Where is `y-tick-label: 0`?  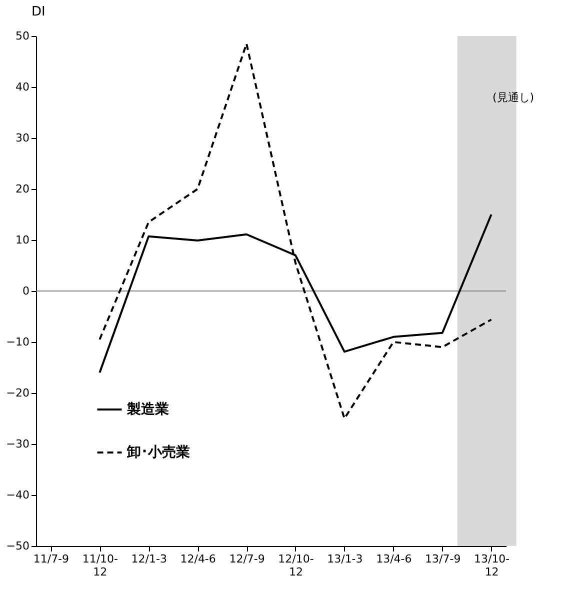 y-tick-label: 0 is located at coordinates (26, 291).